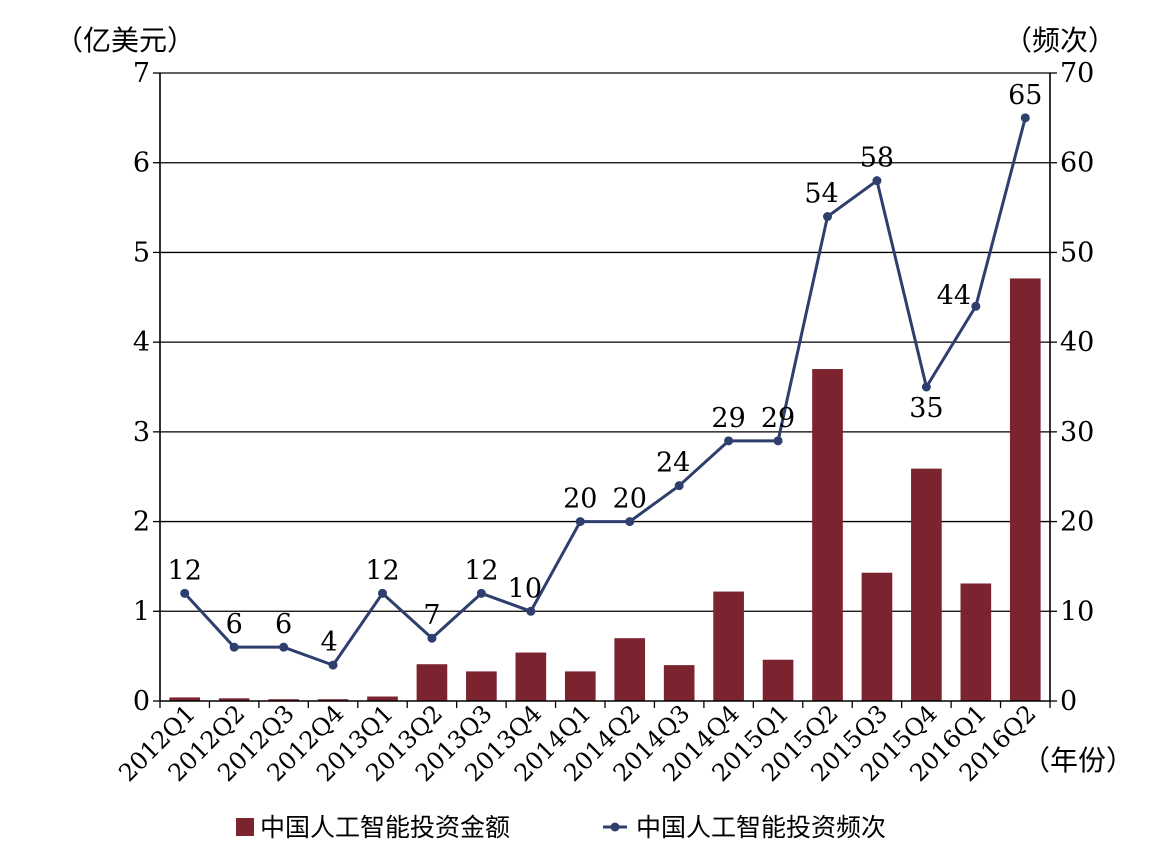 This screenshot has width=1158, height=864. Describe the element at coordinates (630, 522) in the screenshot. I see `point-2014Q2` at that location.